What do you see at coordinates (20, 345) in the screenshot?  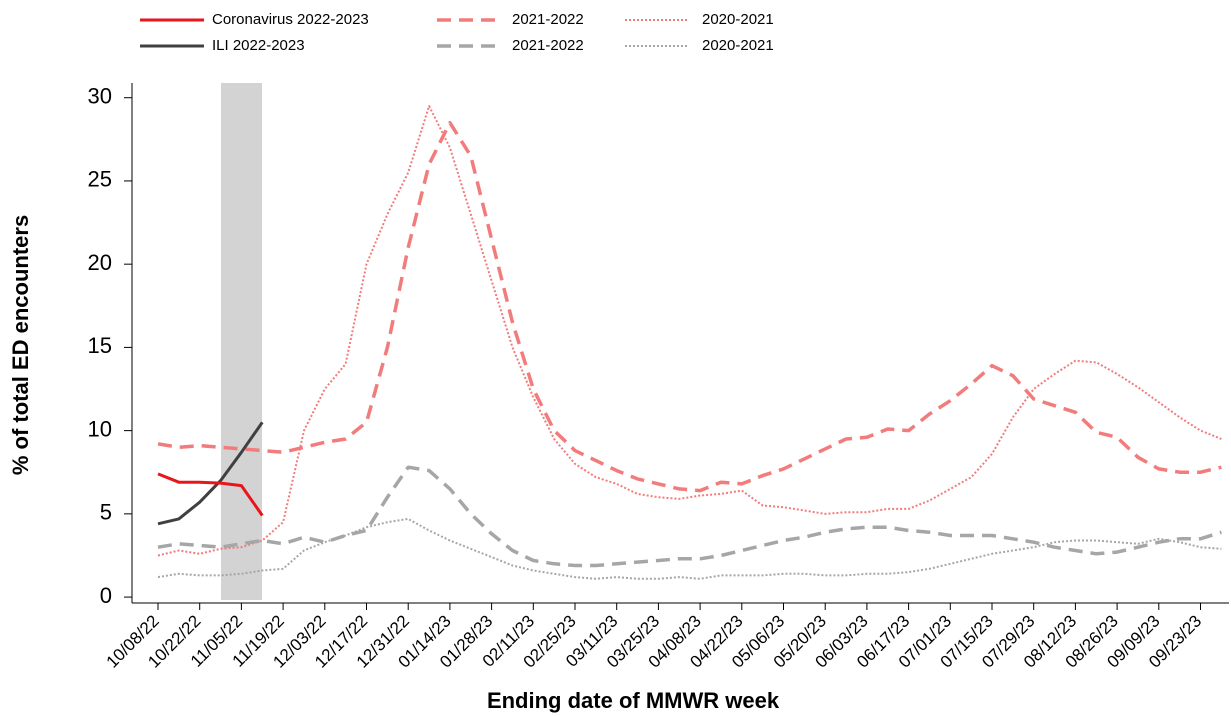 I see `y-axis-title: % of total ED encounters` at bounding box center [20, 345].